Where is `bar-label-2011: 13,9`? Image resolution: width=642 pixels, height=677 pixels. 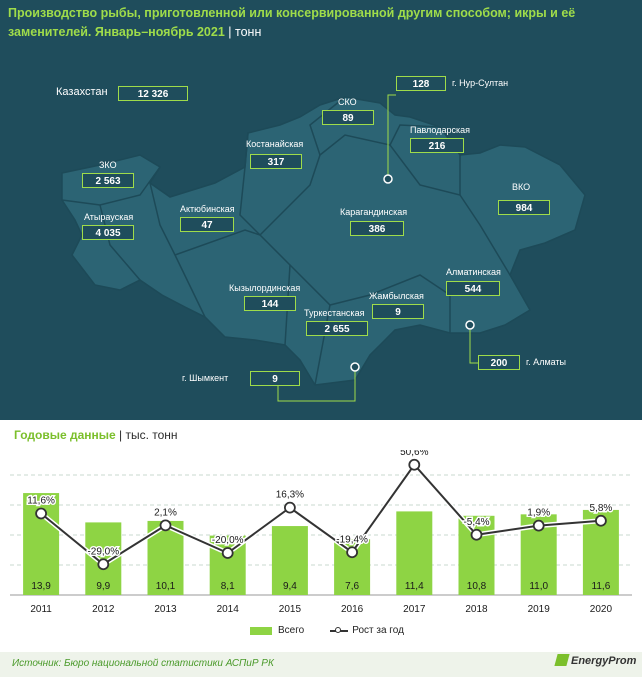
bar-label-2011: 13,9 is located at coordinates (41, 586).